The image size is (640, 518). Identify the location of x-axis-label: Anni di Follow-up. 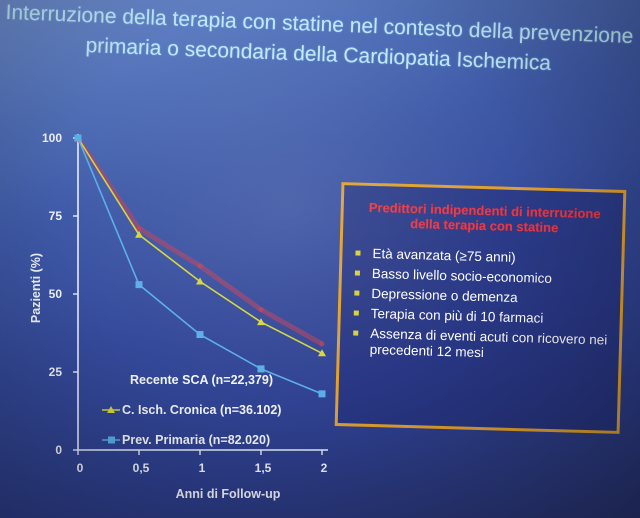
(228, 494).